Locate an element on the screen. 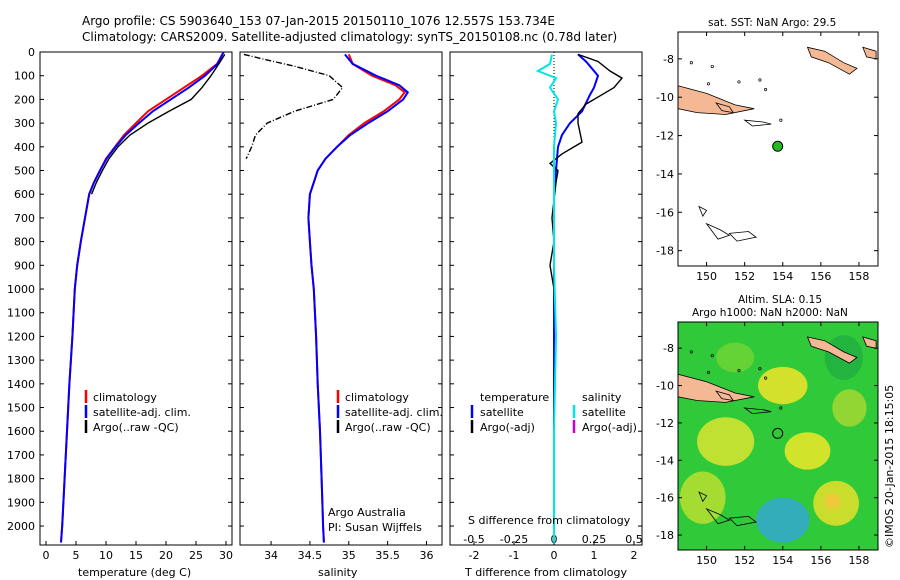 This screenshot has height=580, width=900. legend-label-t-argo: Argo(-adj) is located at coordinates (507, 427).